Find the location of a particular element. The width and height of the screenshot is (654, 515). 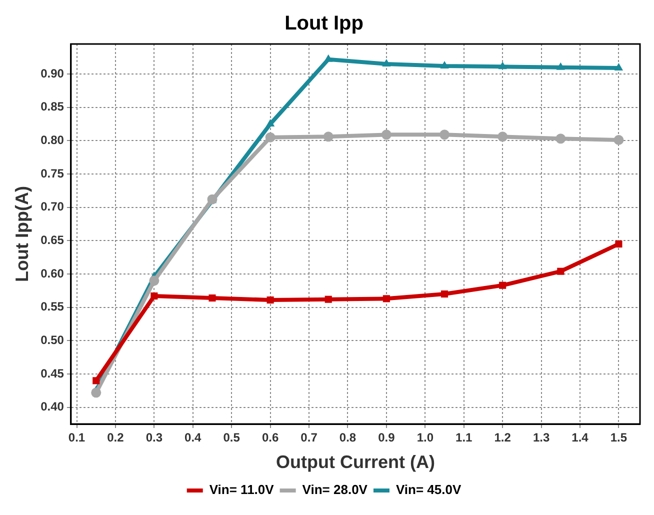

y-tick-label: 0.75 is located at coordinates (52, 173).